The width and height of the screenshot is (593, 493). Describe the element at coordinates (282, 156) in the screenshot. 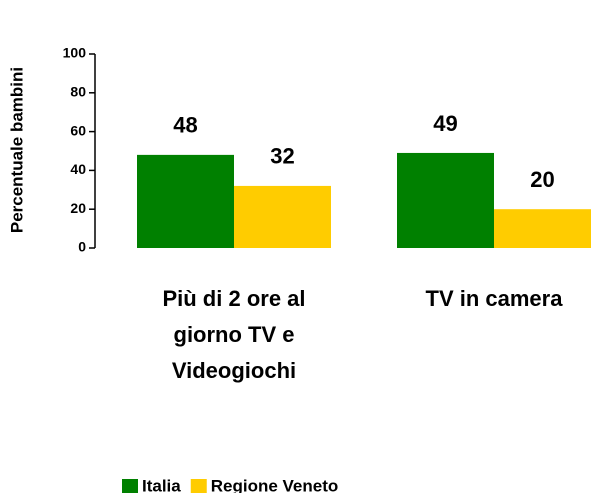

I see `value-label: 32` at that location.